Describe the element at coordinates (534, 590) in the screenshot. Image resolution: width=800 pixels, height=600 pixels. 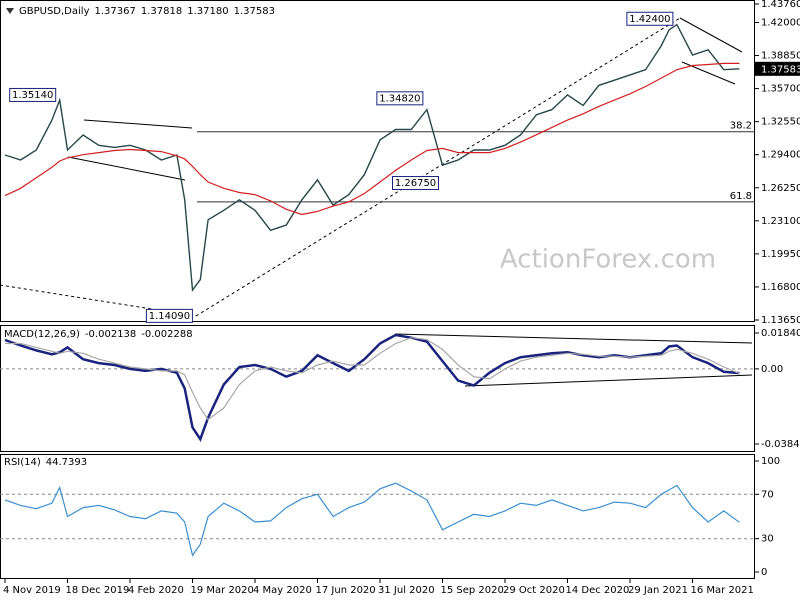
I see `x-tick-label: 29 Oct 2020` at that location.